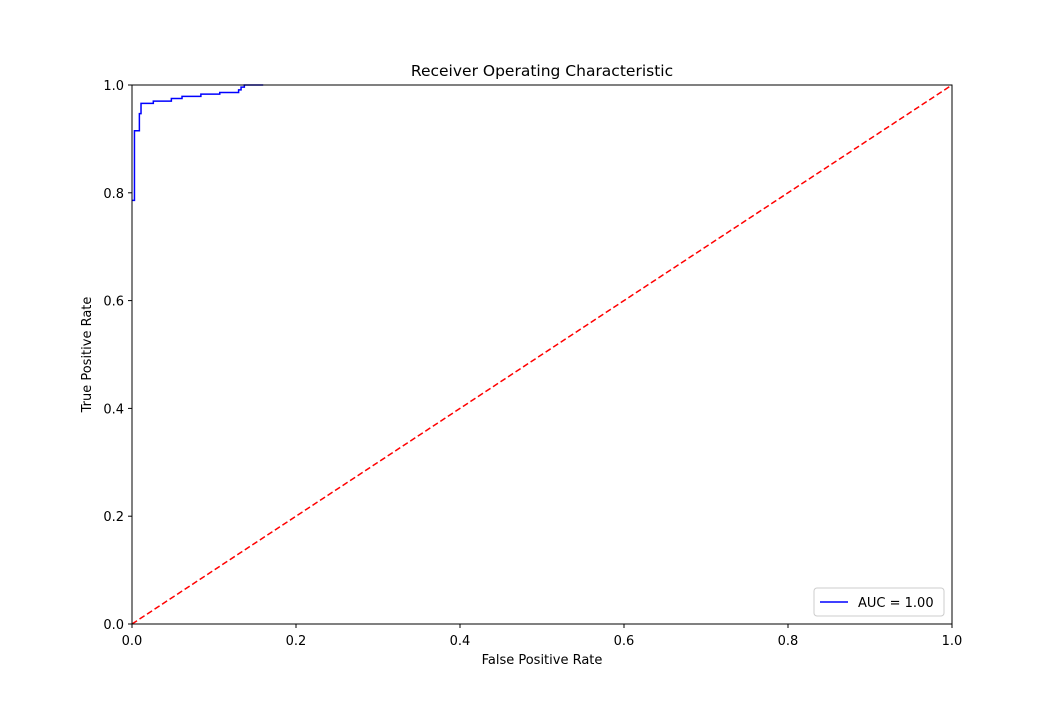 The width and height of the screenshot is (1058, 701). I want to click on x-tick-label: 1.0, so click(952, 641).